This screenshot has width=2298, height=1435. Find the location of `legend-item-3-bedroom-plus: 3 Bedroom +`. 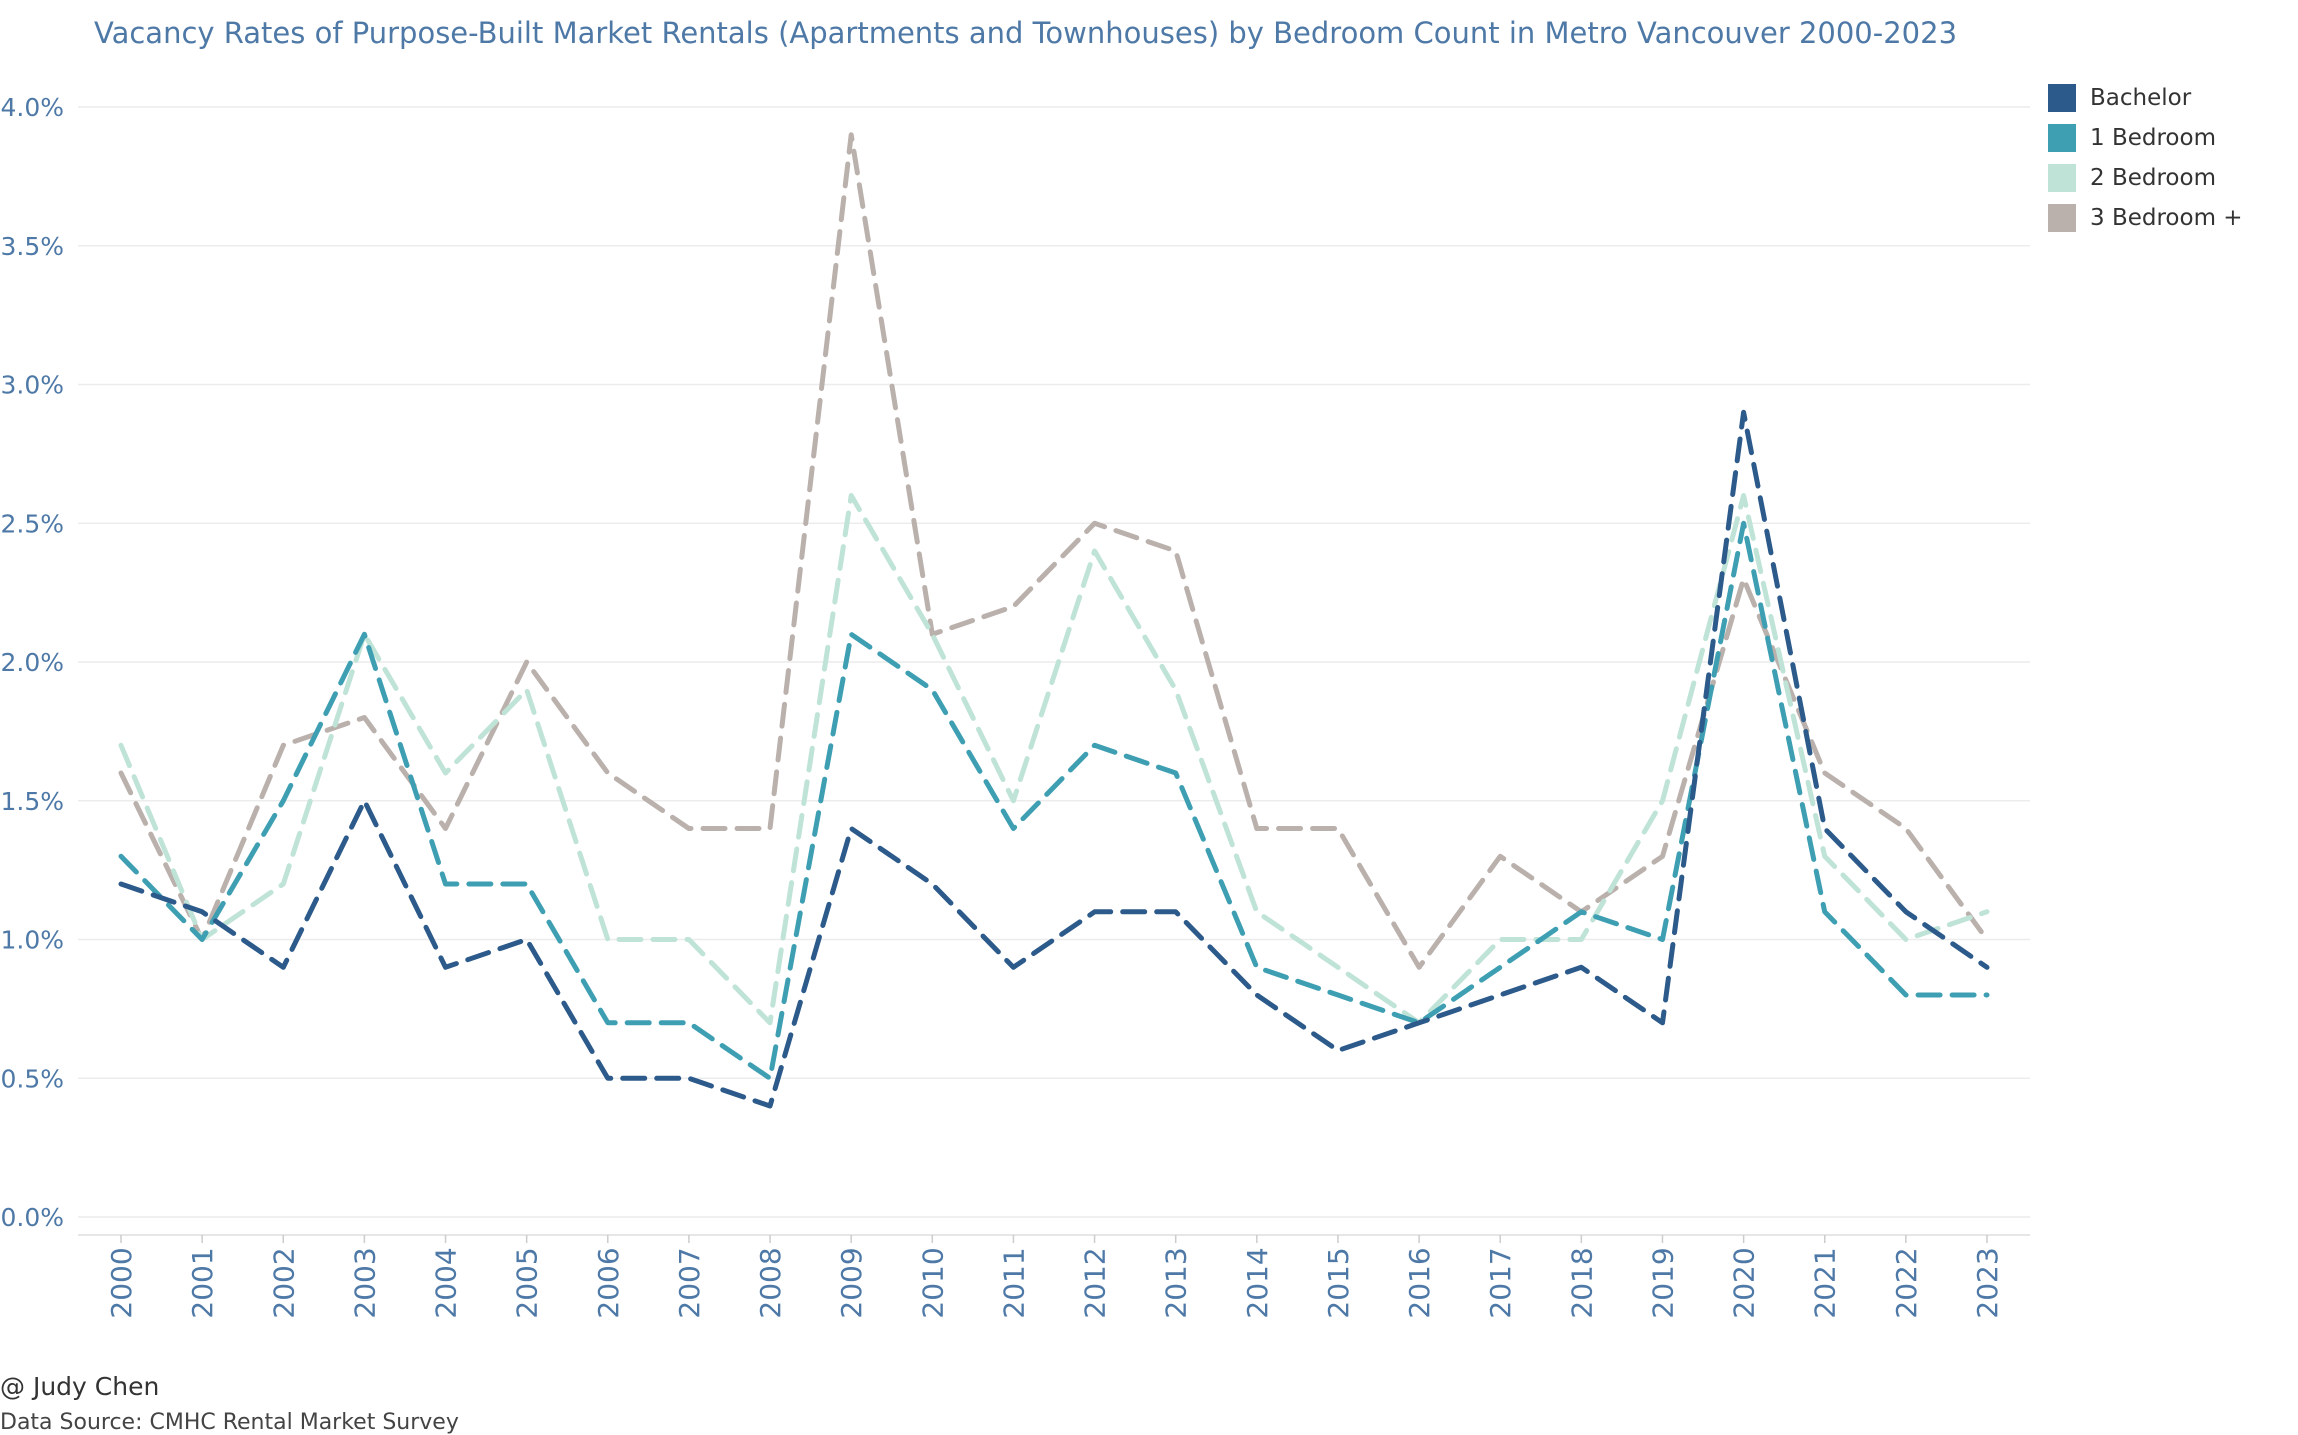

legend-item-3-bedroom-plus: 3 Bedroom + is located at coordinates (2145, 218).